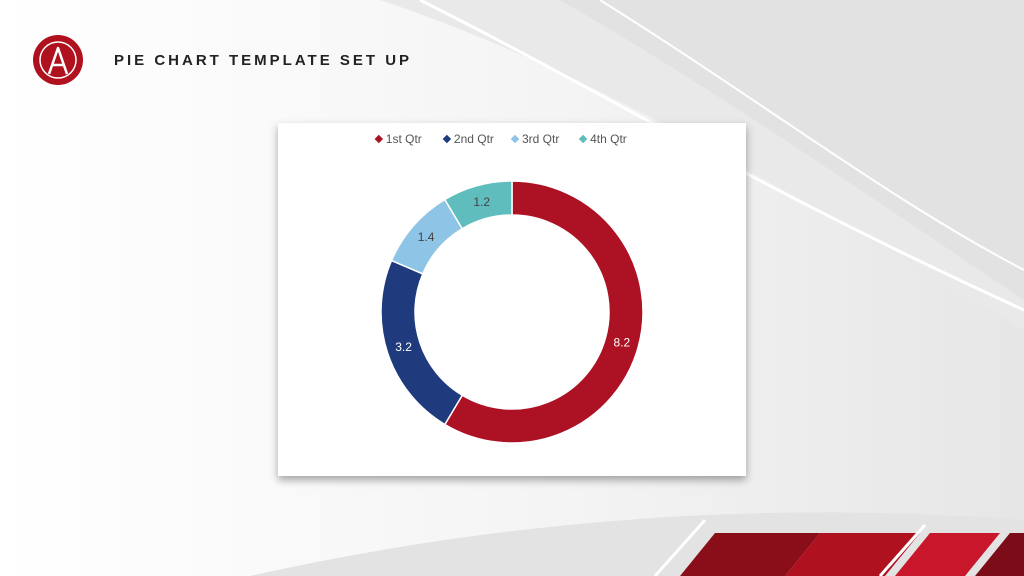 The image size is (1024, 576). What do you see at coordinates (515, 139) in the screenshot?
I see `legend-swatch-3rd-qtr` at bounding box center [515, 139].